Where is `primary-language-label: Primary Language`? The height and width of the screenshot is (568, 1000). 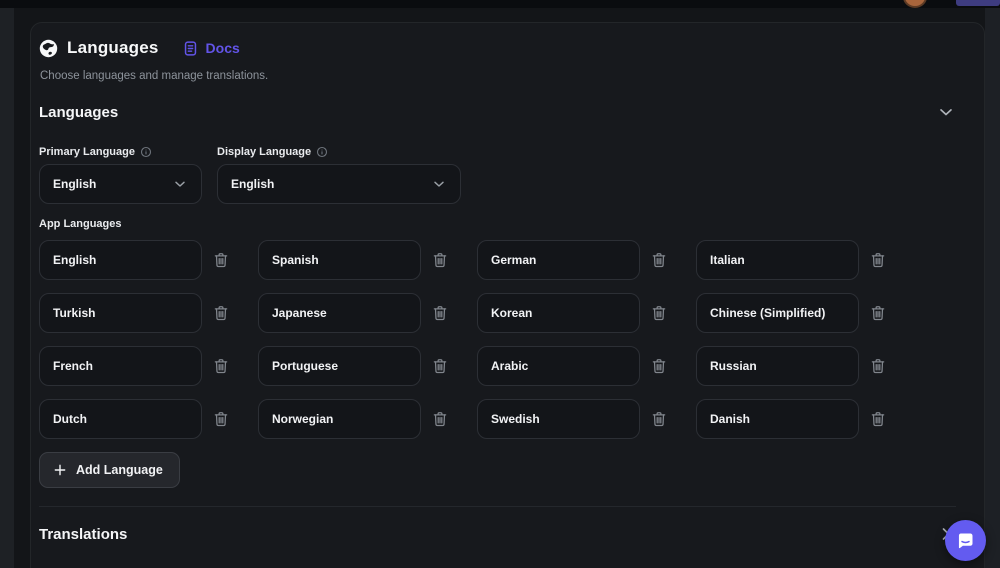
primary-language-label: Primary Language is located at coordinates (120, 152).